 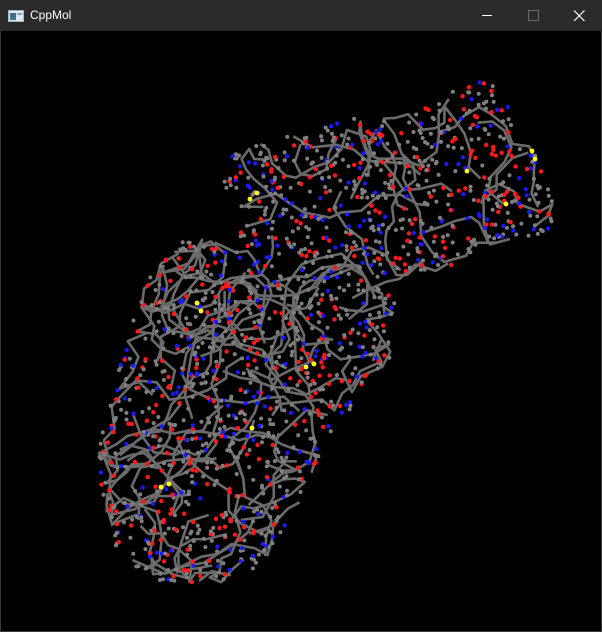 I want to click on title-bar: CppMol, so click(x=301, y=15).